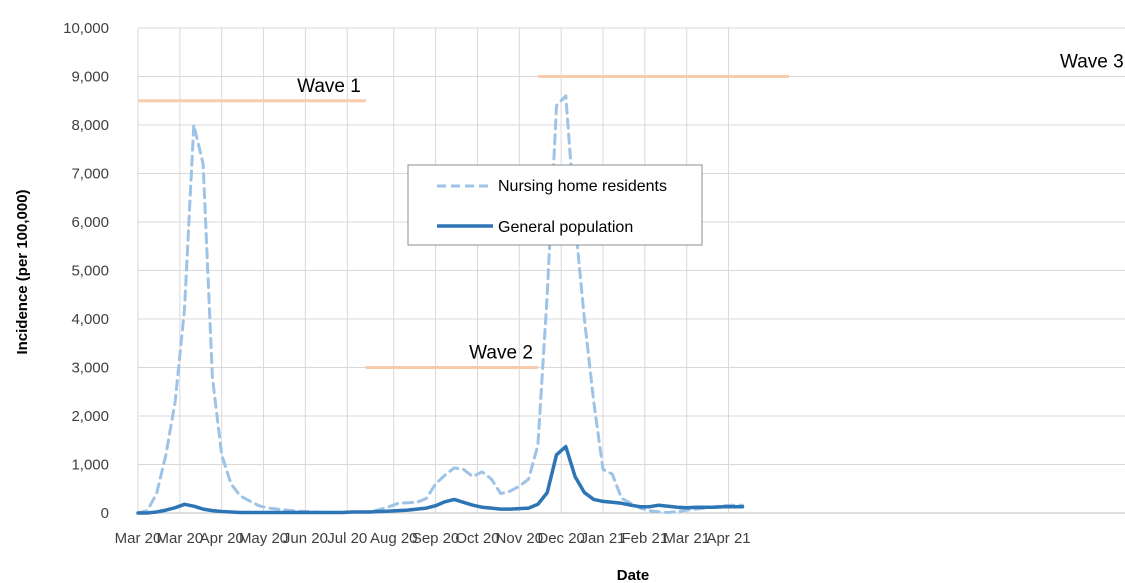  What do you see at coordinates (561, 538) in the screenshot?
I see `x-tick-label: Dec 20` at bounding box center [561, 538].